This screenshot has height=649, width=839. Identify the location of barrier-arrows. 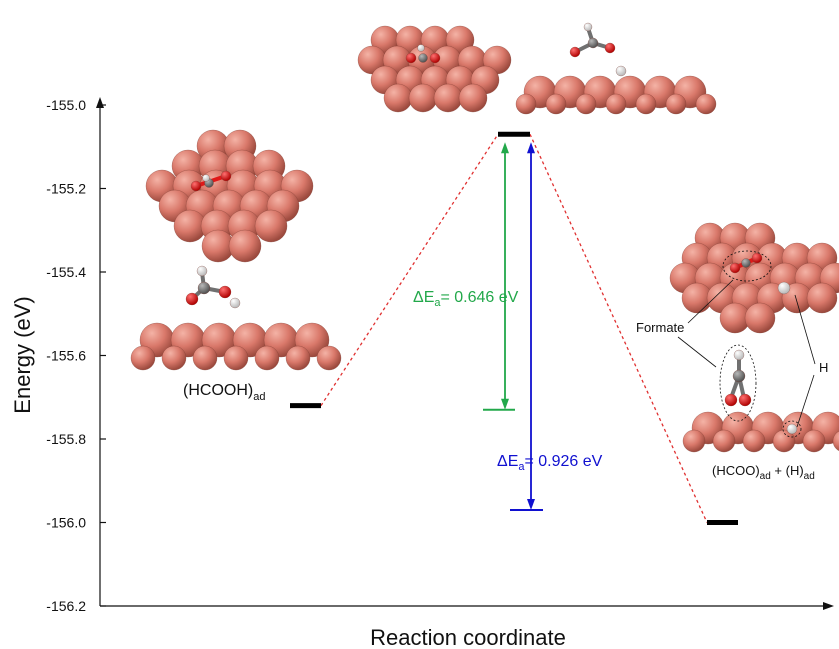
(513, 326).